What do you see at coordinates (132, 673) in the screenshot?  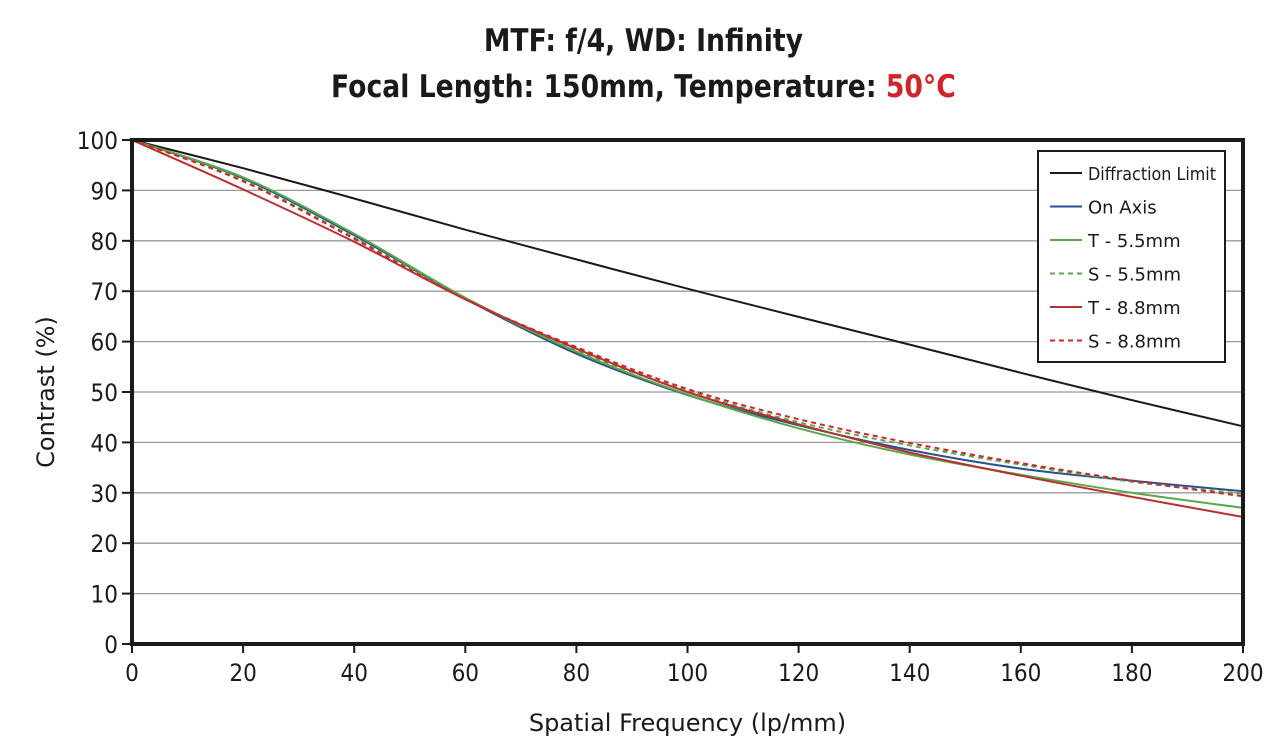 I see `x-tick-label-0: 0` at bounding box center [132, 673].